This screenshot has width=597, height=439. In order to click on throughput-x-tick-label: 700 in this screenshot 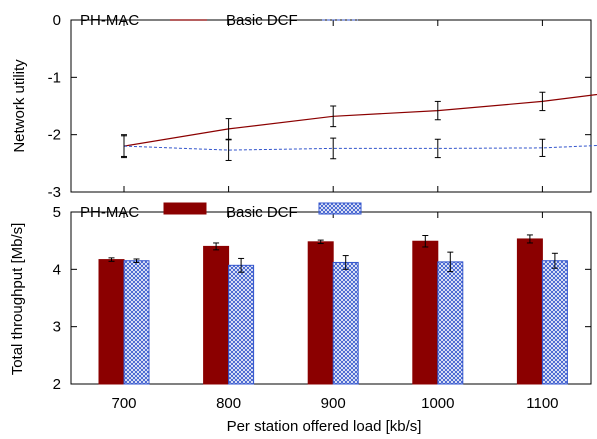, I will do `click(123, 403)`.